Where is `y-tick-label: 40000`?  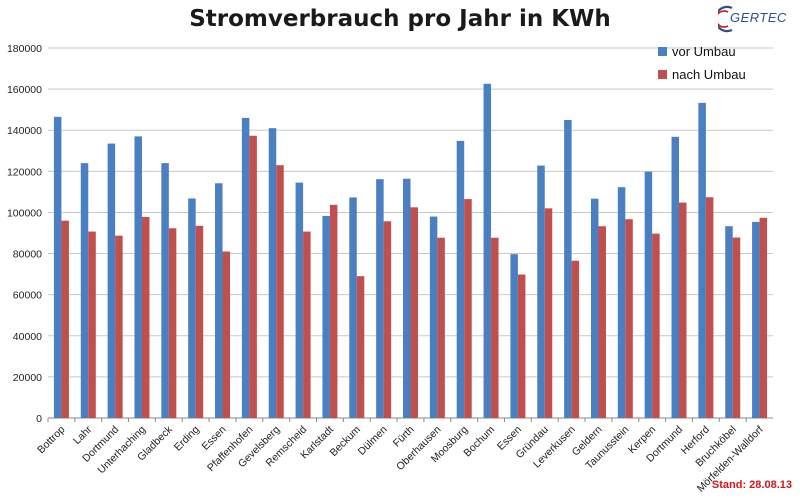
y-tick-label: 40000 is located at coordinates (27, 337).